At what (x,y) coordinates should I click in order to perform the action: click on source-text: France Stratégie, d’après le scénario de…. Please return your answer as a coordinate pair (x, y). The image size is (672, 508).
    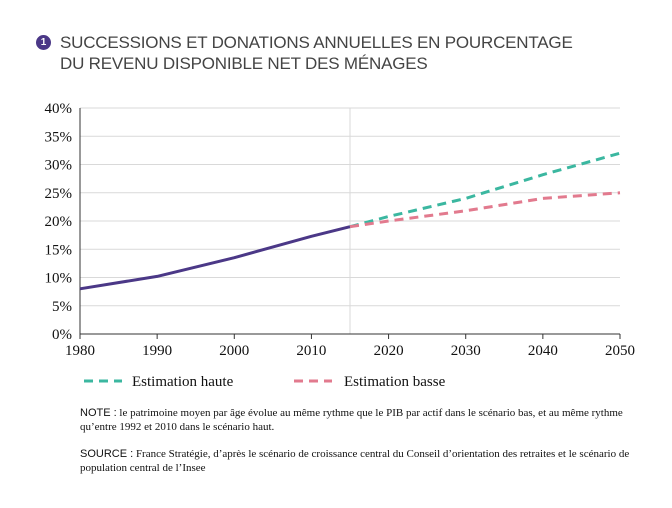
    Looking at the image, I should click on (355, 461).